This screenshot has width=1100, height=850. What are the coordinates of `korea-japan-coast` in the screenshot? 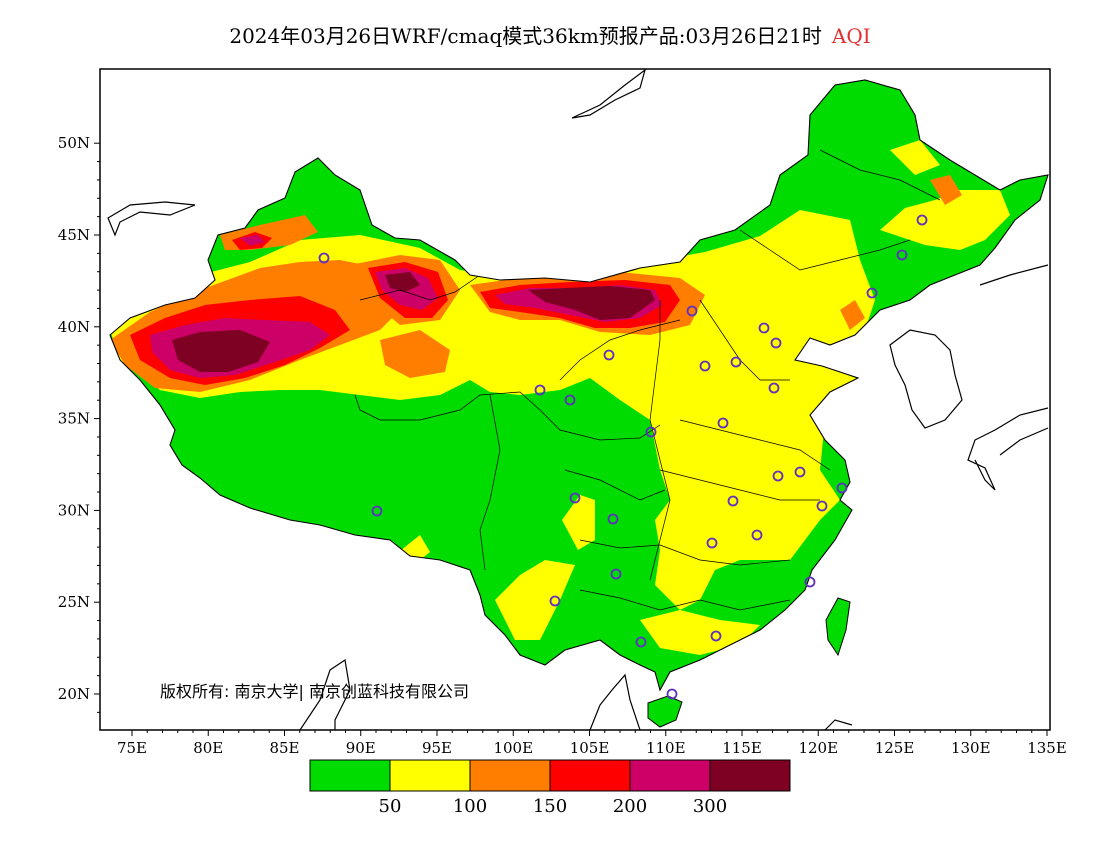 It's located at (926, 379).